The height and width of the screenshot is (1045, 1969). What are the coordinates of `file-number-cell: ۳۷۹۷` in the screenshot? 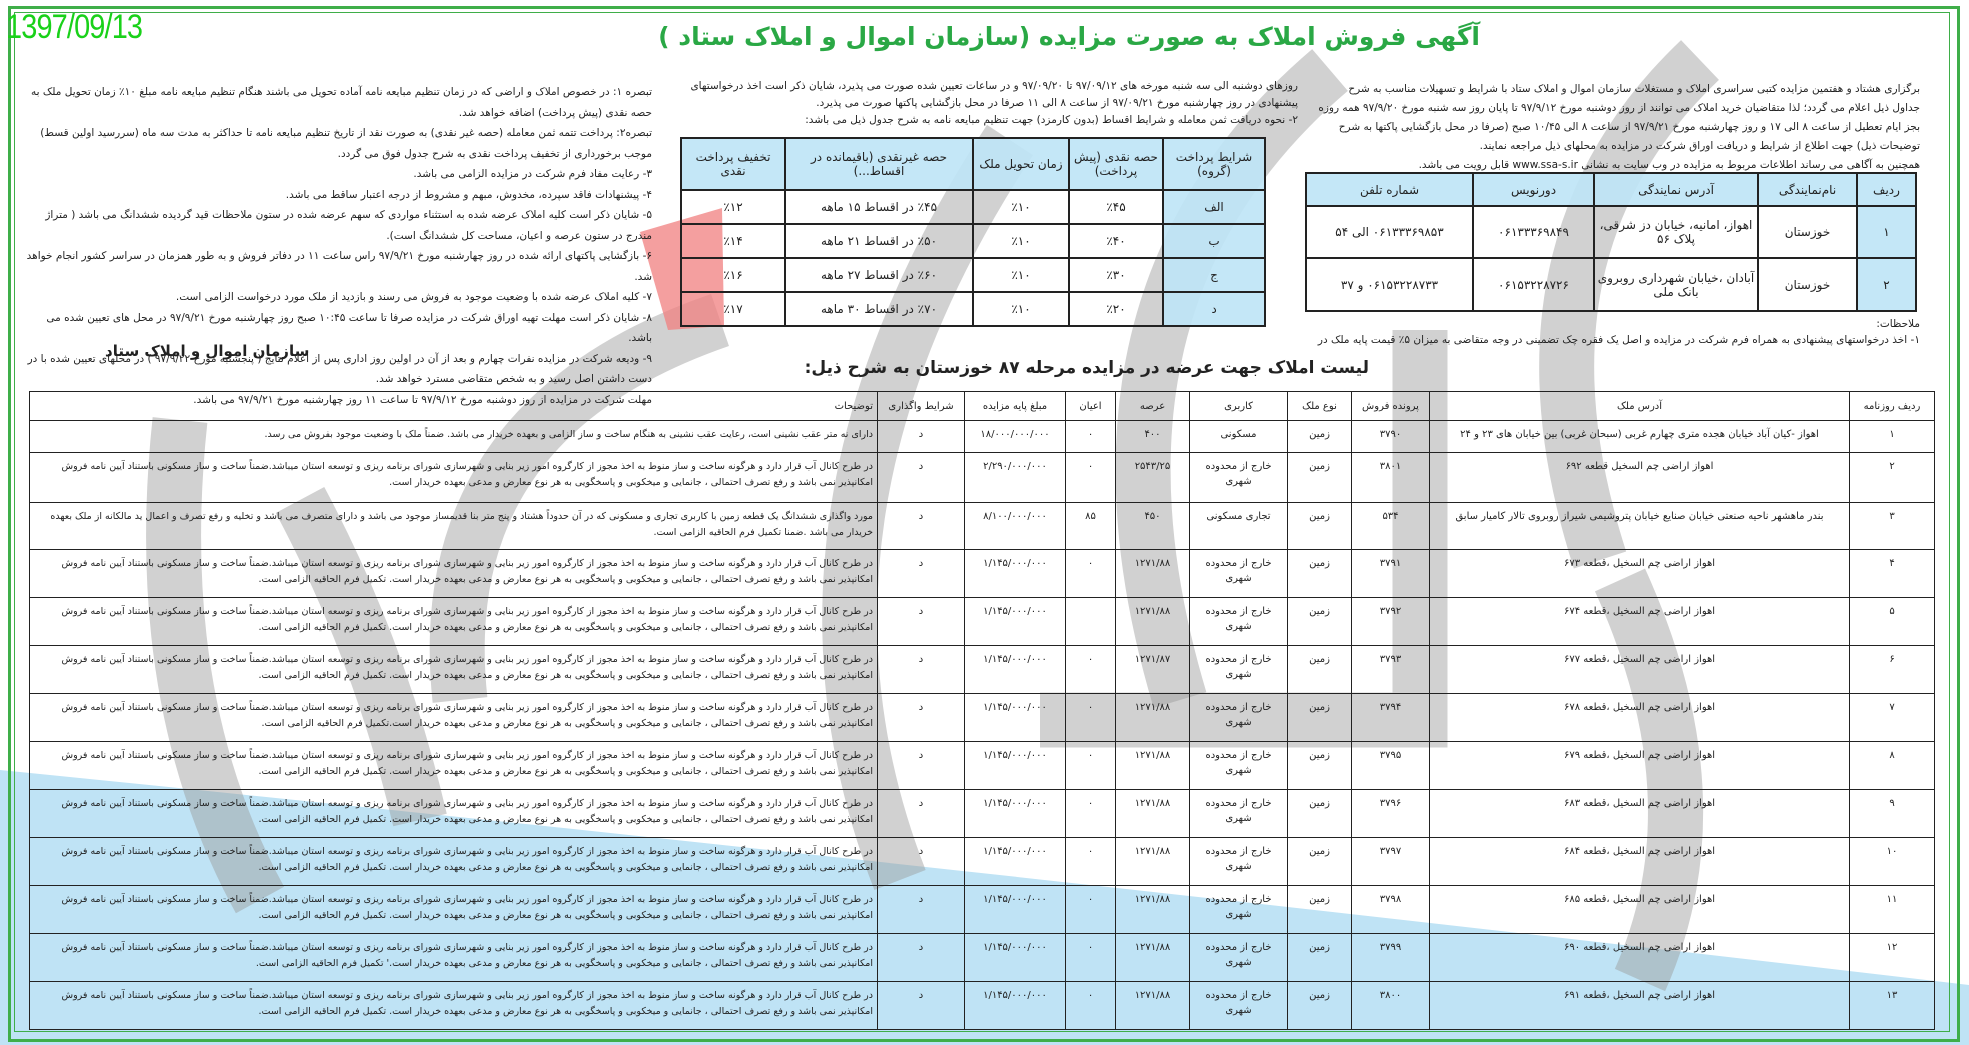 It's located at (1390, 861).